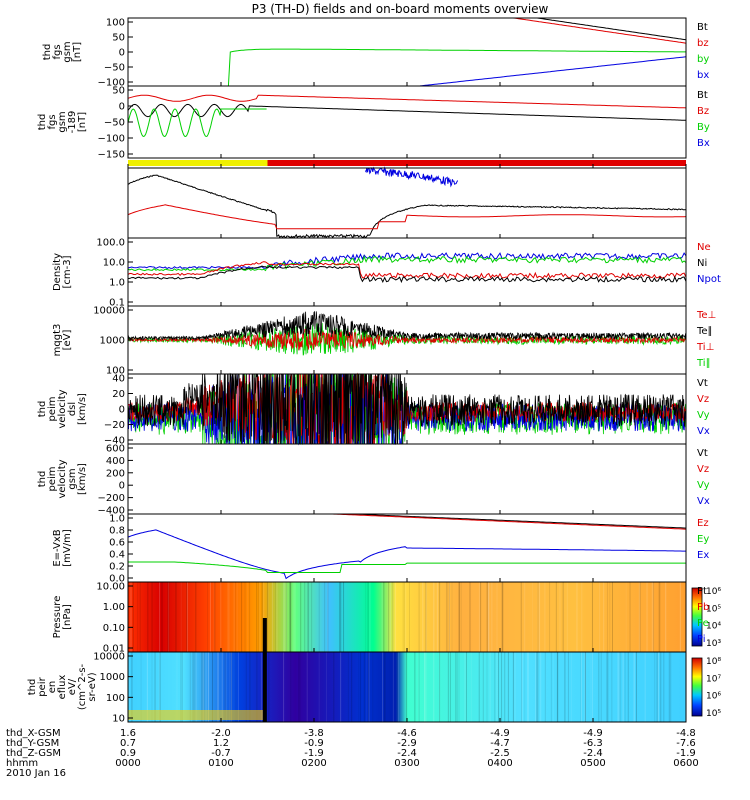  What do you see at coordinates (128, 733) in the screenshot?
I see `time-axis-value: 1.6` at bounding box center [128, 733].